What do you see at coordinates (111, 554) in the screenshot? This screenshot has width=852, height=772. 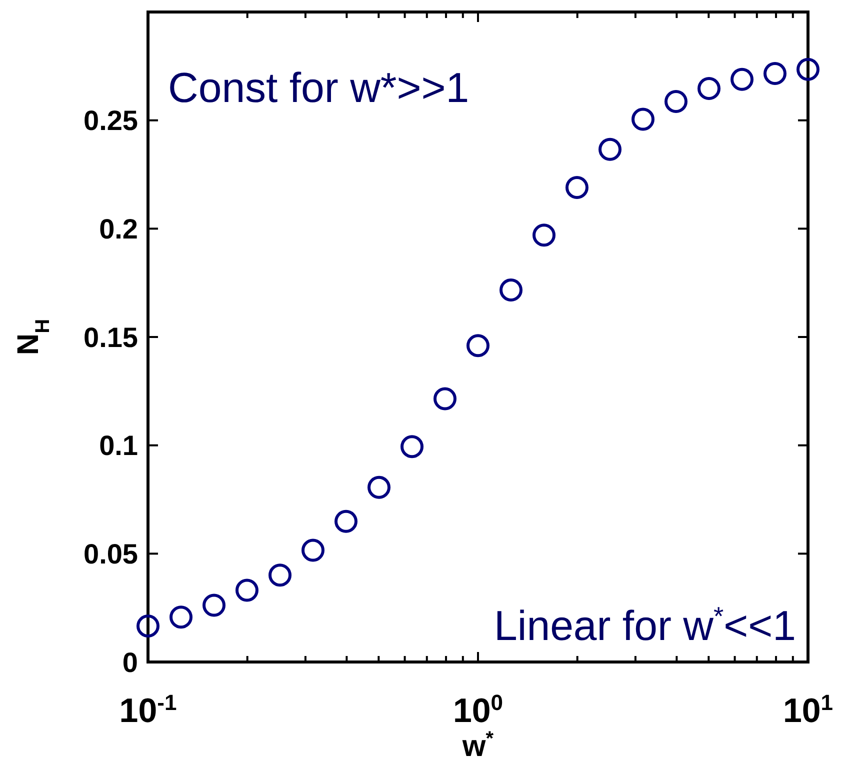 I see `y-tick-label: 0.05` at bounding box center [111, 554].